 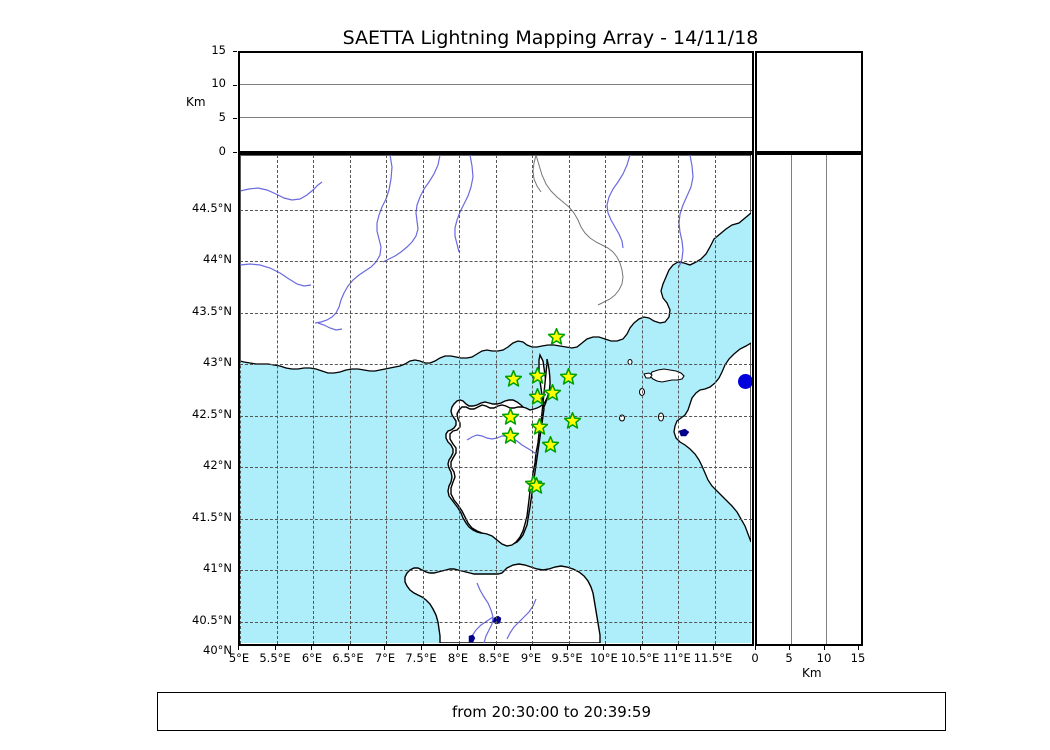 I want to click on map-gridline-lon-8.5, so click(x=496, y=399).